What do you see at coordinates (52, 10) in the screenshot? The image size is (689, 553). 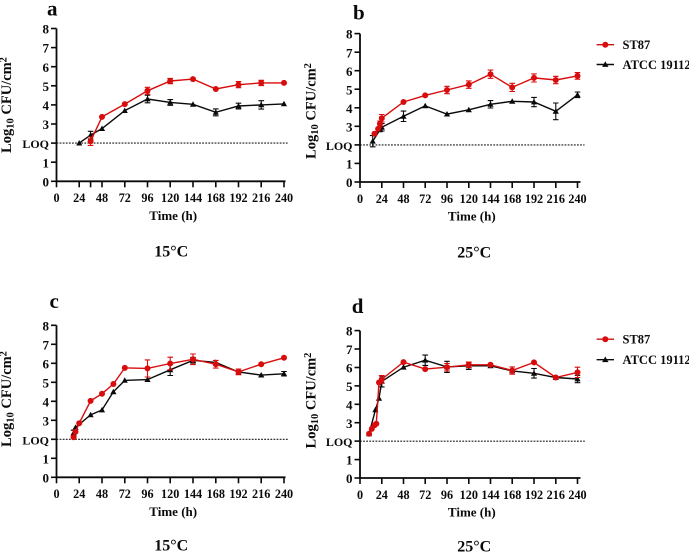 I see `svg-text: a` at bounding box center [52, 10].